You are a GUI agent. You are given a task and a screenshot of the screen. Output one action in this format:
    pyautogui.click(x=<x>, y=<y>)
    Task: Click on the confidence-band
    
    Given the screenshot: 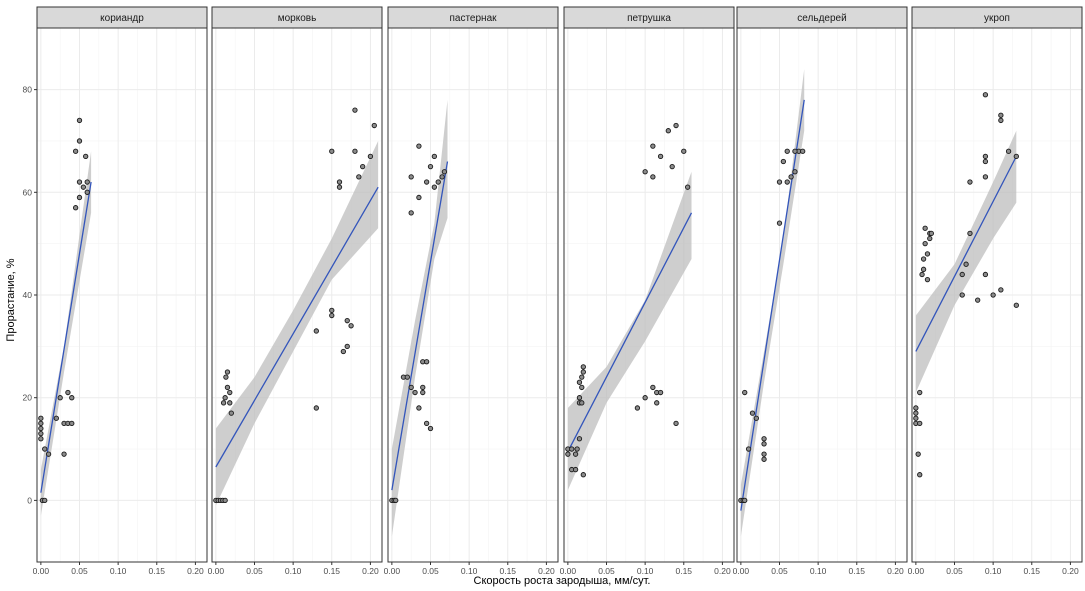 What is the action you would take?
    pyautogui.click(x=297, y=323)
    